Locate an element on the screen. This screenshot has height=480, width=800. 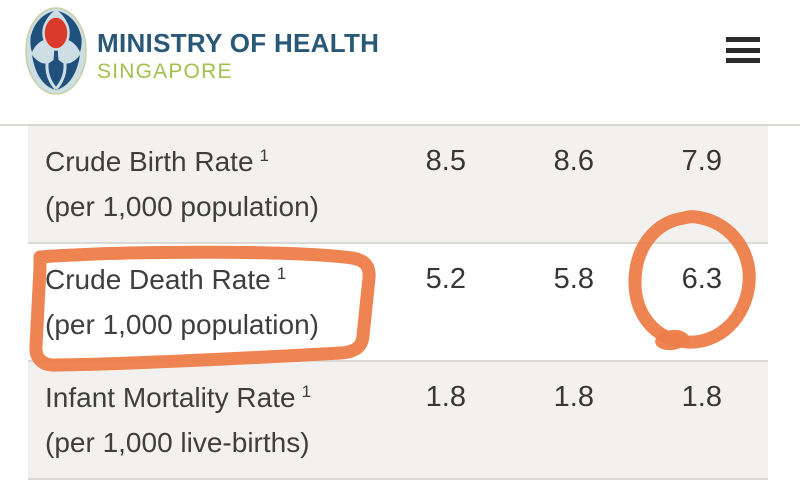
brand-subtitle: SINGAPORE is located at coordinates (165, 71).